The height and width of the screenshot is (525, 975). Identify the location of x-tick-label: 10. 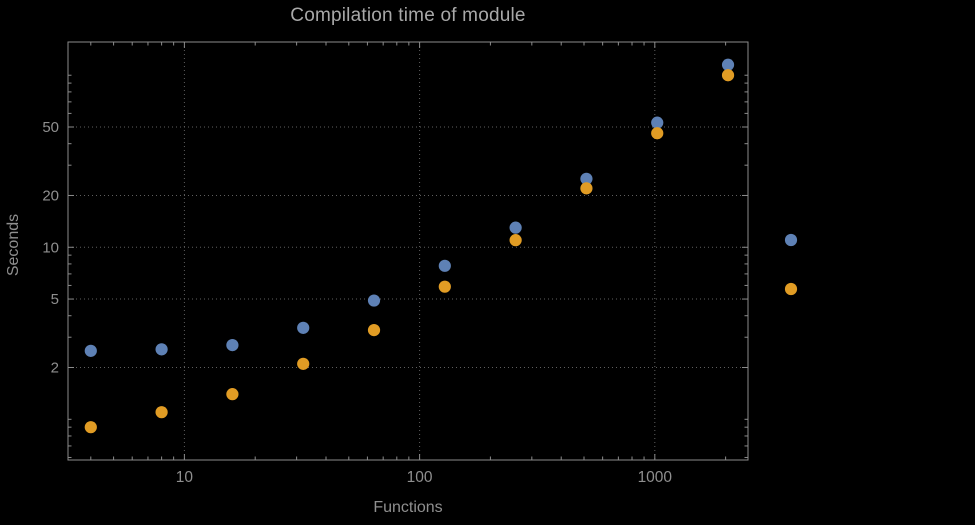
(185, 477).